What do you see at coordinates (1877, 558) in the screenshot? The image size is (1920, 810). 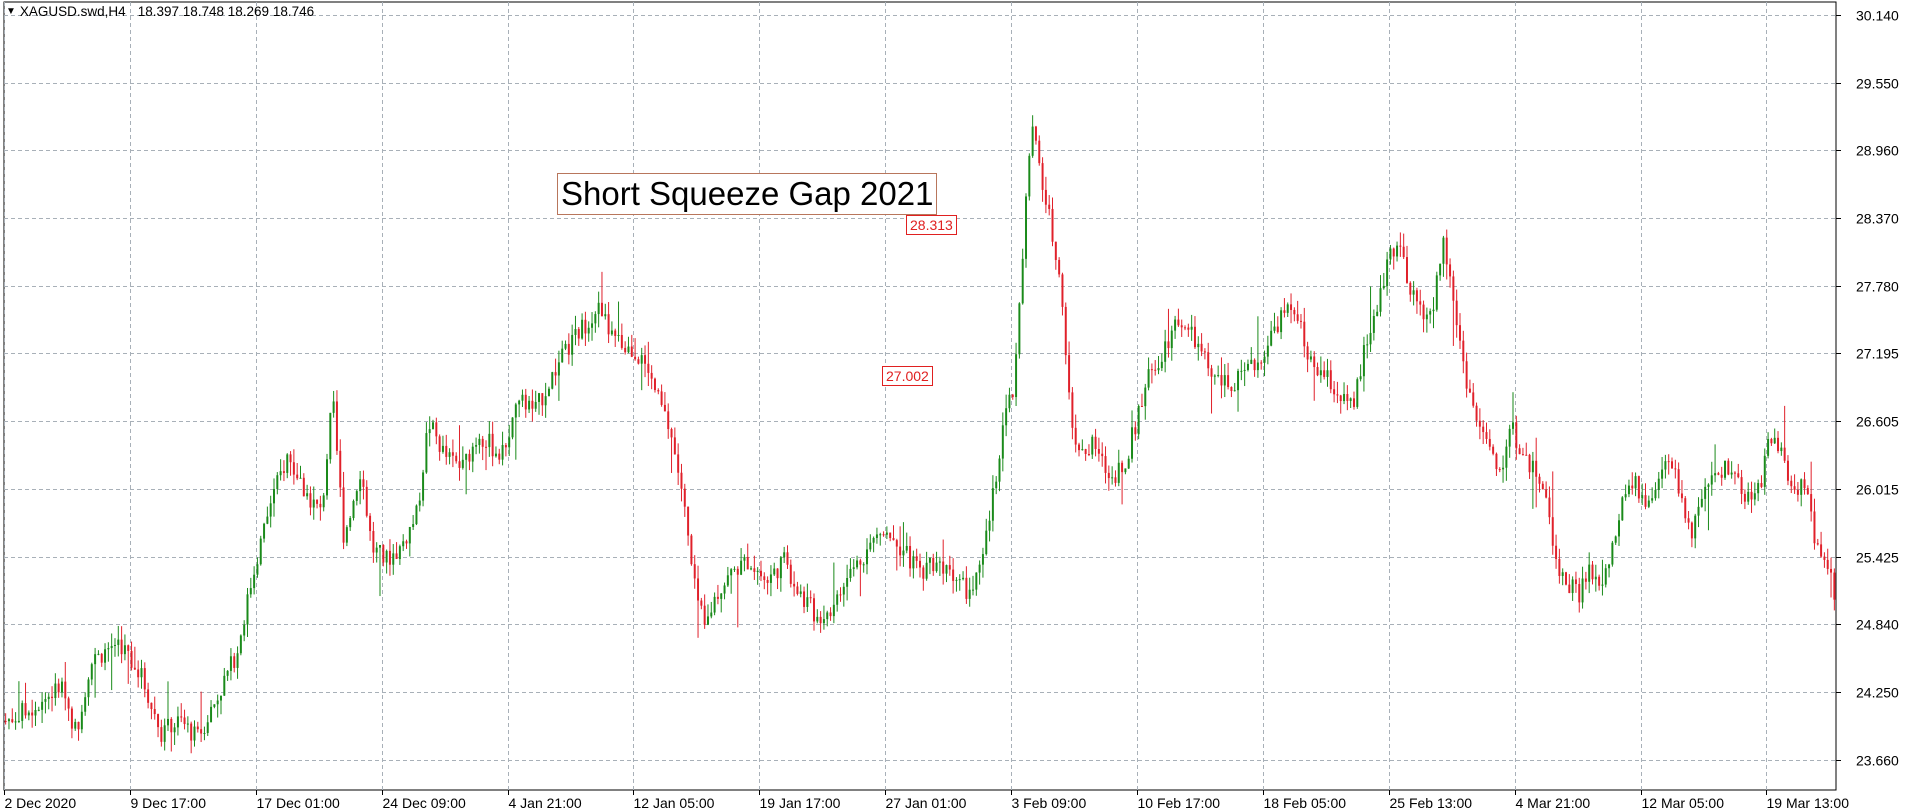 I see `y-tick-label: 25.425` at bounding box center [1877, 558].